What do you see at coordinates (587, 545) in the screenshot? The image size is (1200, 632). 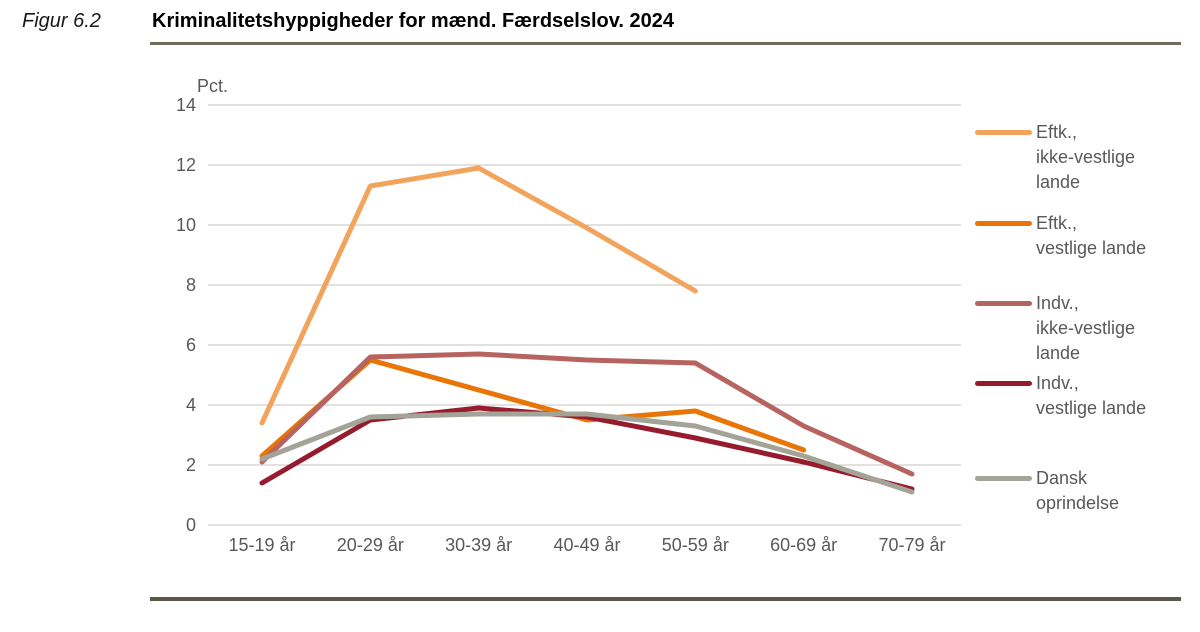 I see `x-tick-label-3: 40-49 år` at bounding box center [587, 545].